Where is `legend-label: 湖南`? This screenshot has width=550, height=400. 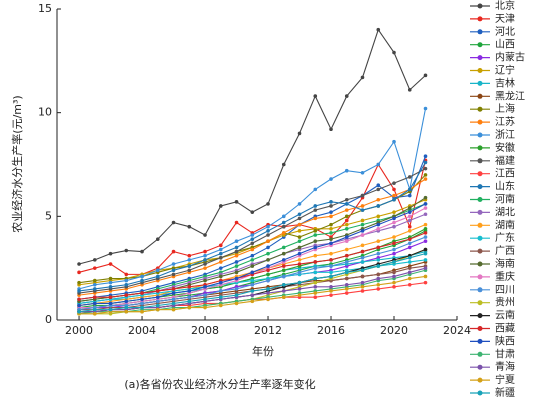 legend-label: 湖南 is located at coordinates (505, 224).